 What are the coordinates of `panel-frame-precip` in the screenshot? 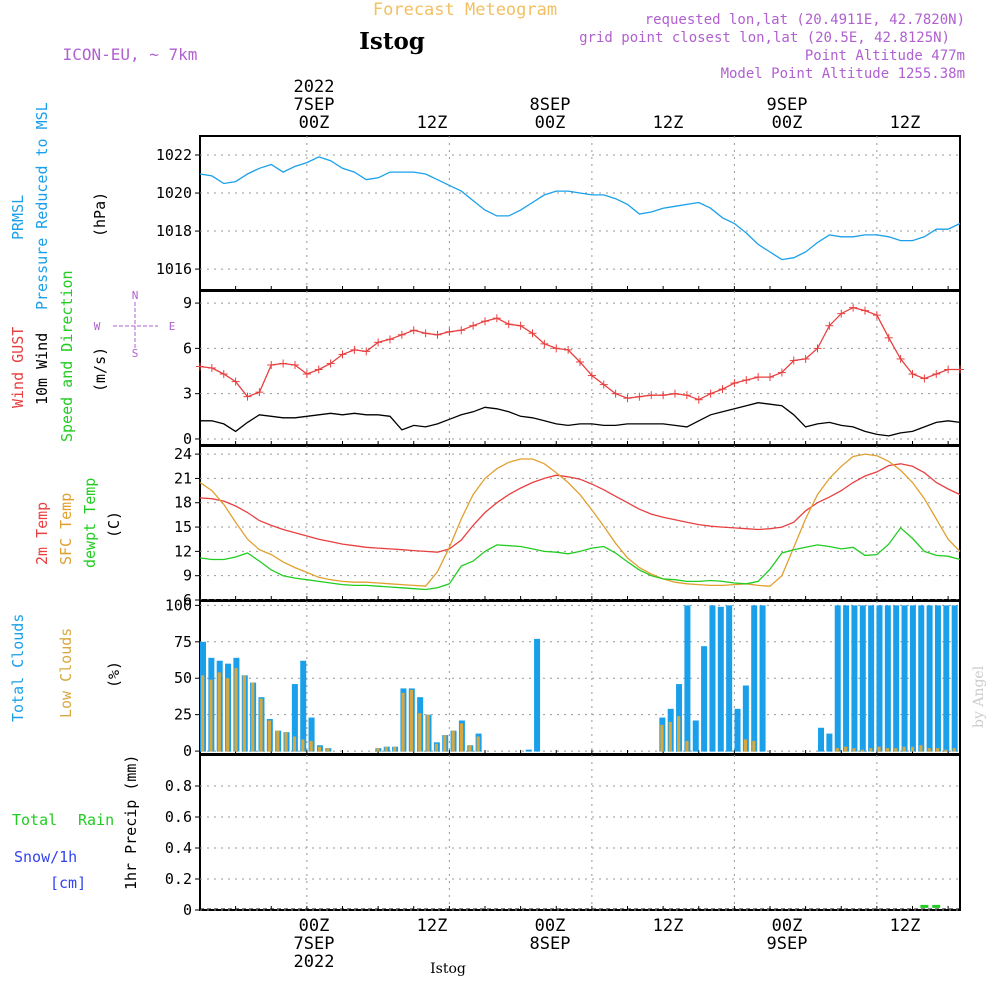 It's located at (580, 832).